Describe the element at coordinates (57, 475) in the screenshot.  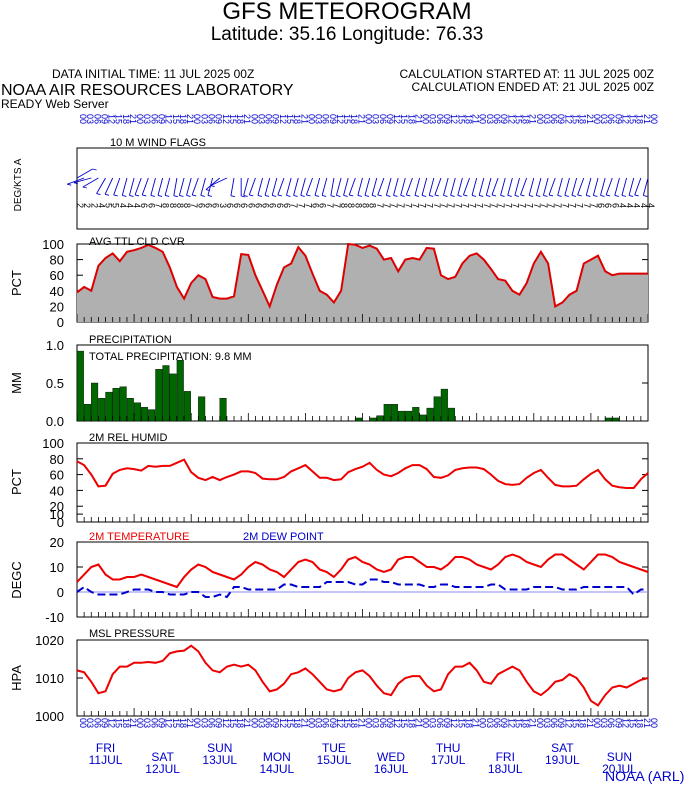
I see `humid-y-label: 60` at that location.